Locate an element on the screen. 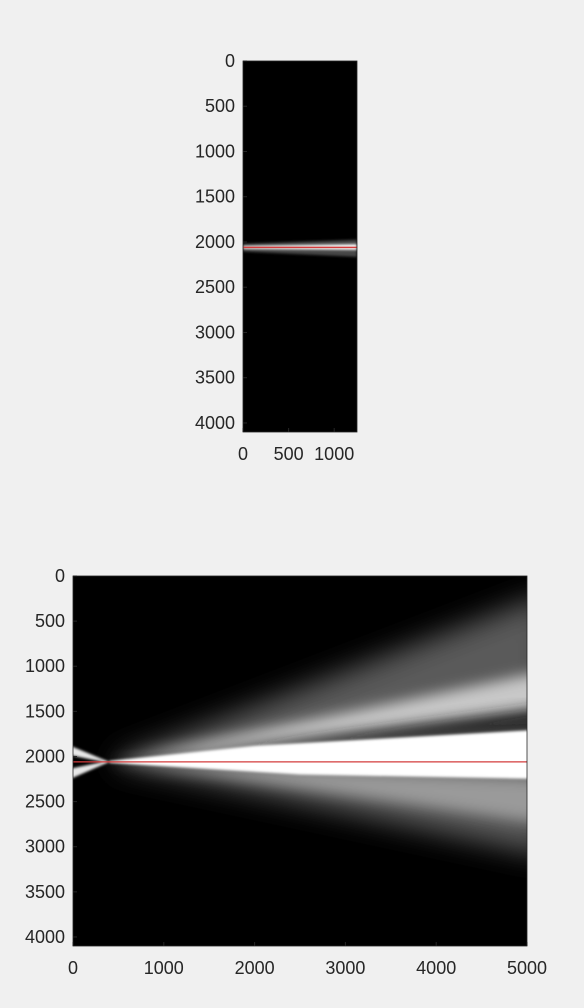 Image resolution: width=584 pixels, height=1008 pixels. x-axis-top: 0 500 1000 is located at coordinates (298, 262).